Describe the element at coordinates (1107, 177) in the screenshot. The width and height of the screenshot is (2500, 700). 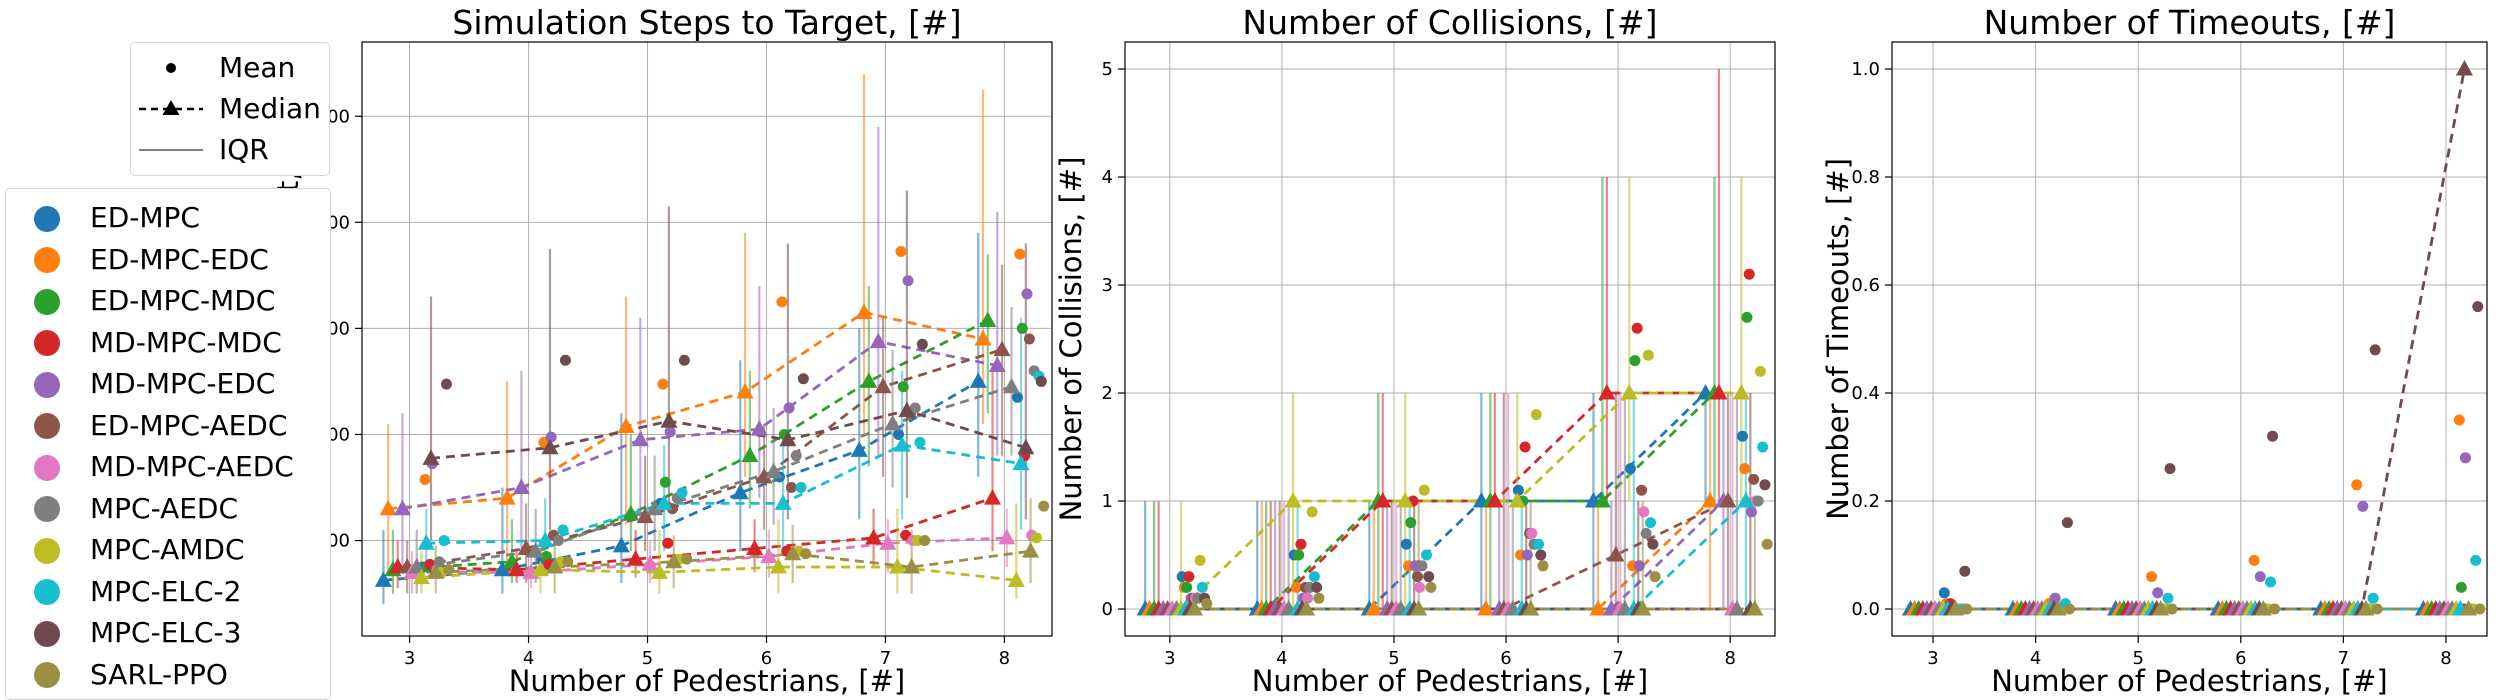
I see `y-tick-label: 4` at that location.